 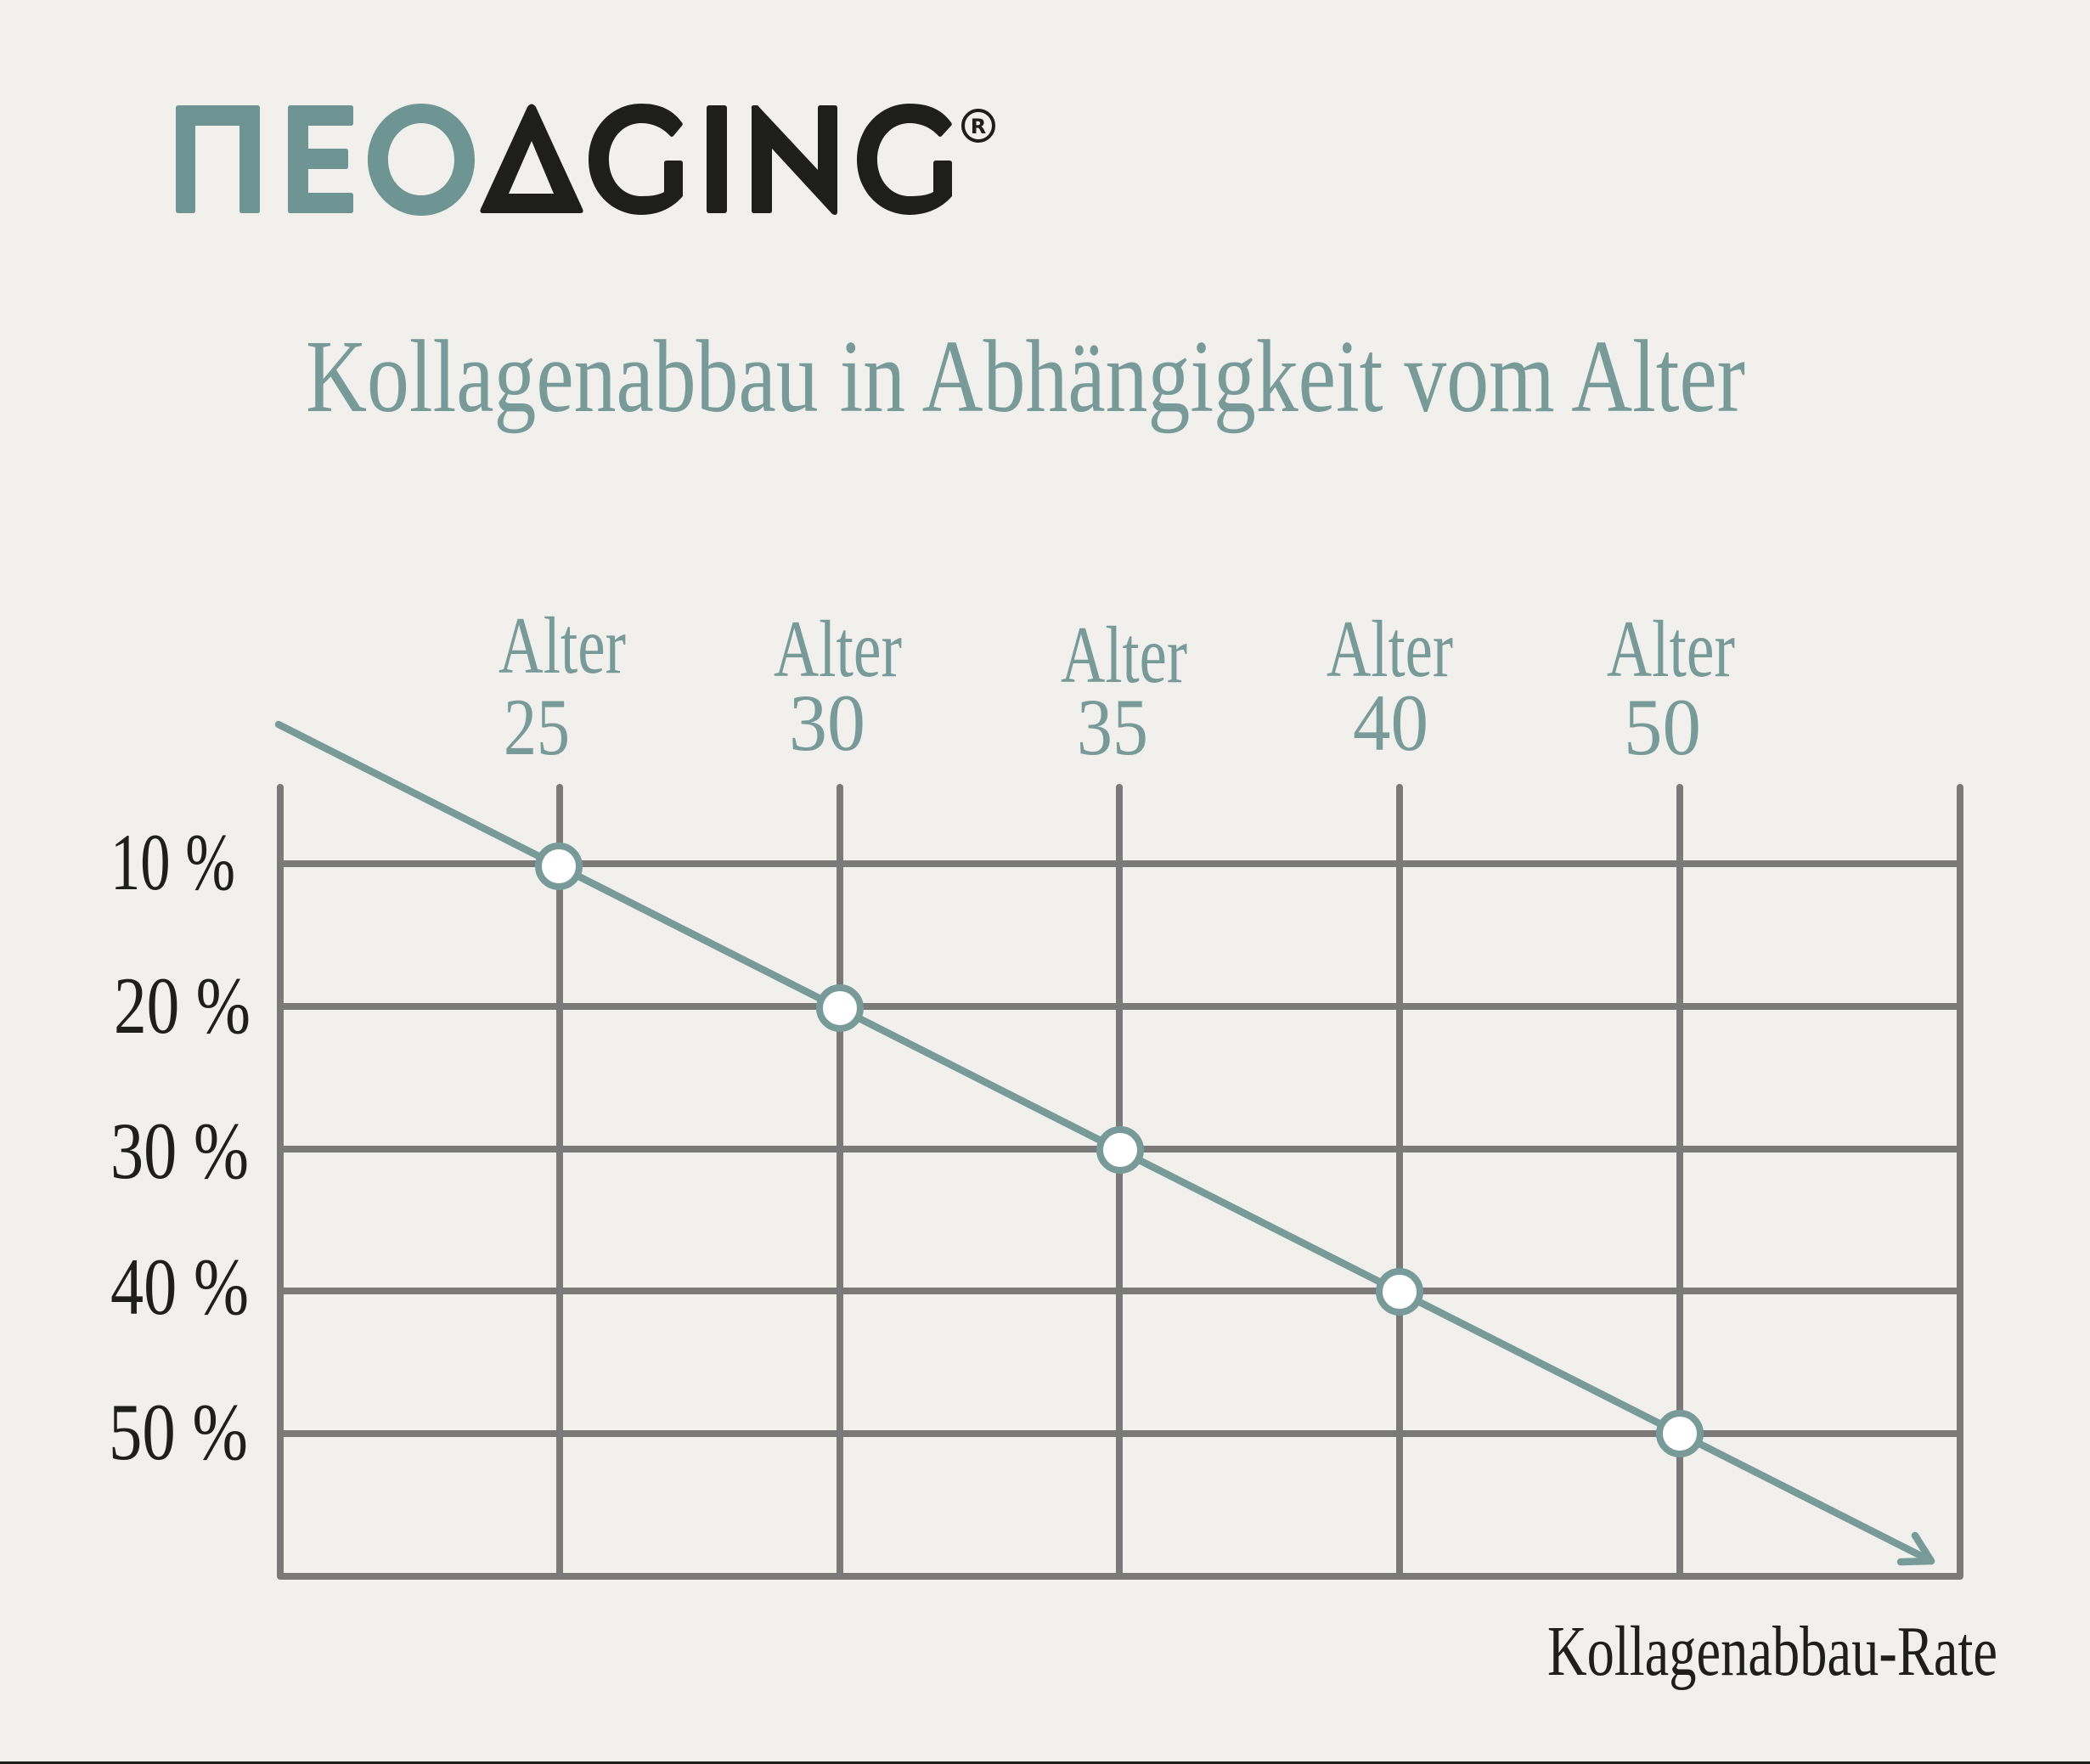 I want to click on logo-letter-n, so click(x=794, y=160).